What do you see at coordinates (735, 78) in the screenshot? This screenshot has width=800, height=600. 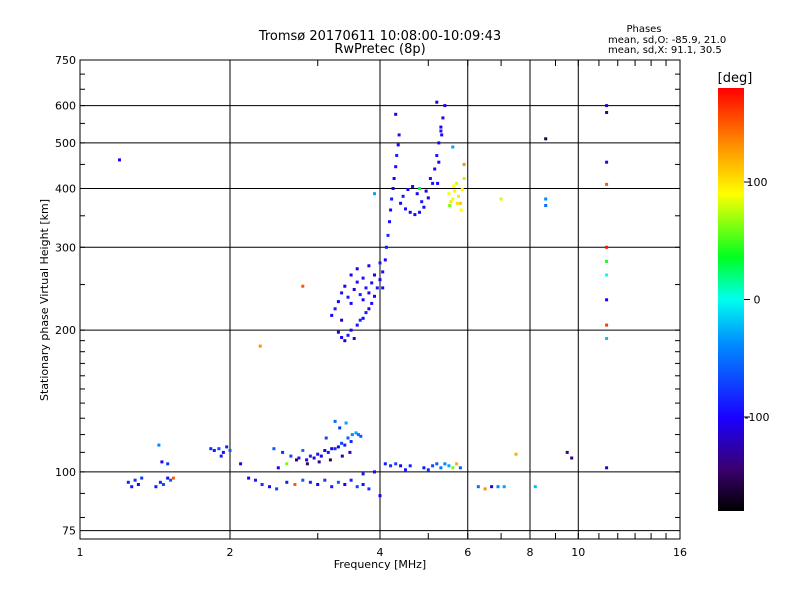 I see `colorbar-label: [deg]` at bounding box center [735, 78].